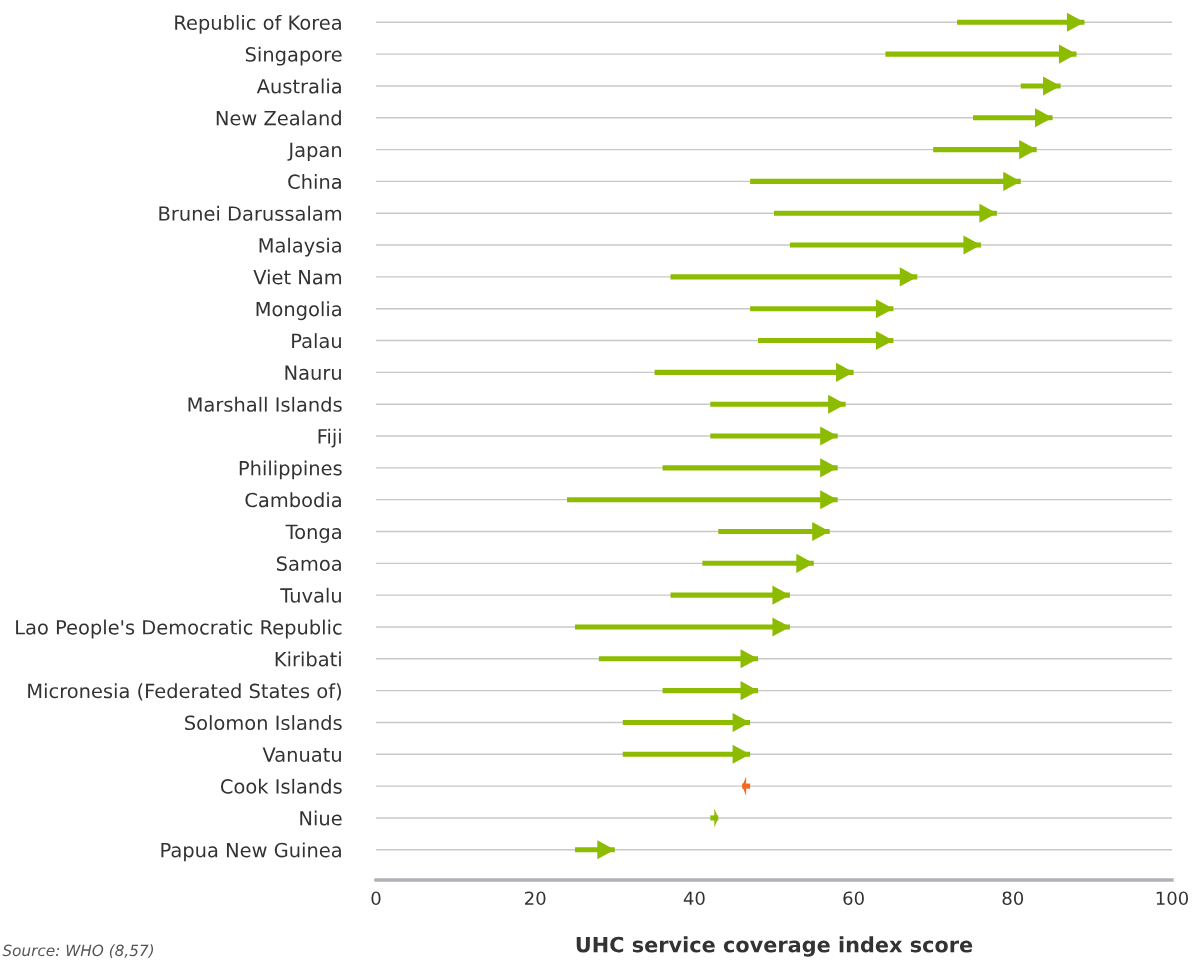  I want to click on y-tick-label: Solomon Islands, so click(263, 723).